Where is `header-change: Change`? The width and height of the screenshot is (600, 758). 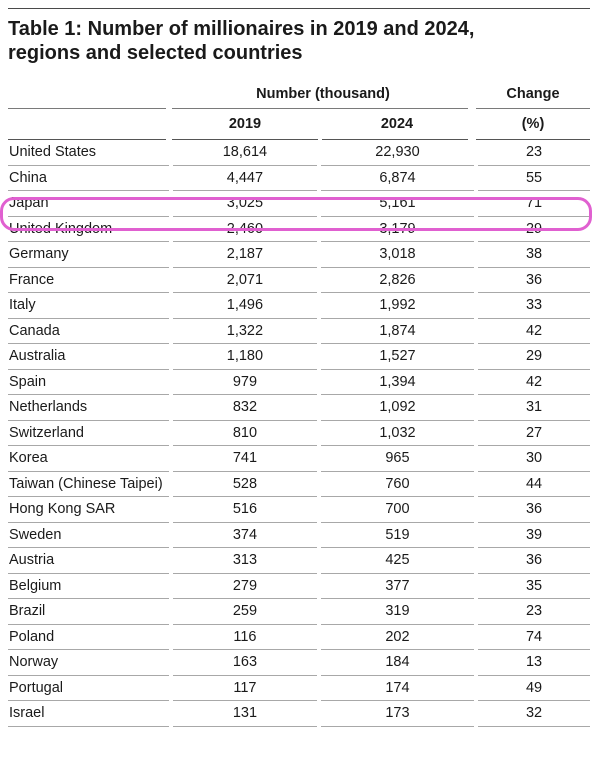 header-change: Change is located at coordinates (533, 94).